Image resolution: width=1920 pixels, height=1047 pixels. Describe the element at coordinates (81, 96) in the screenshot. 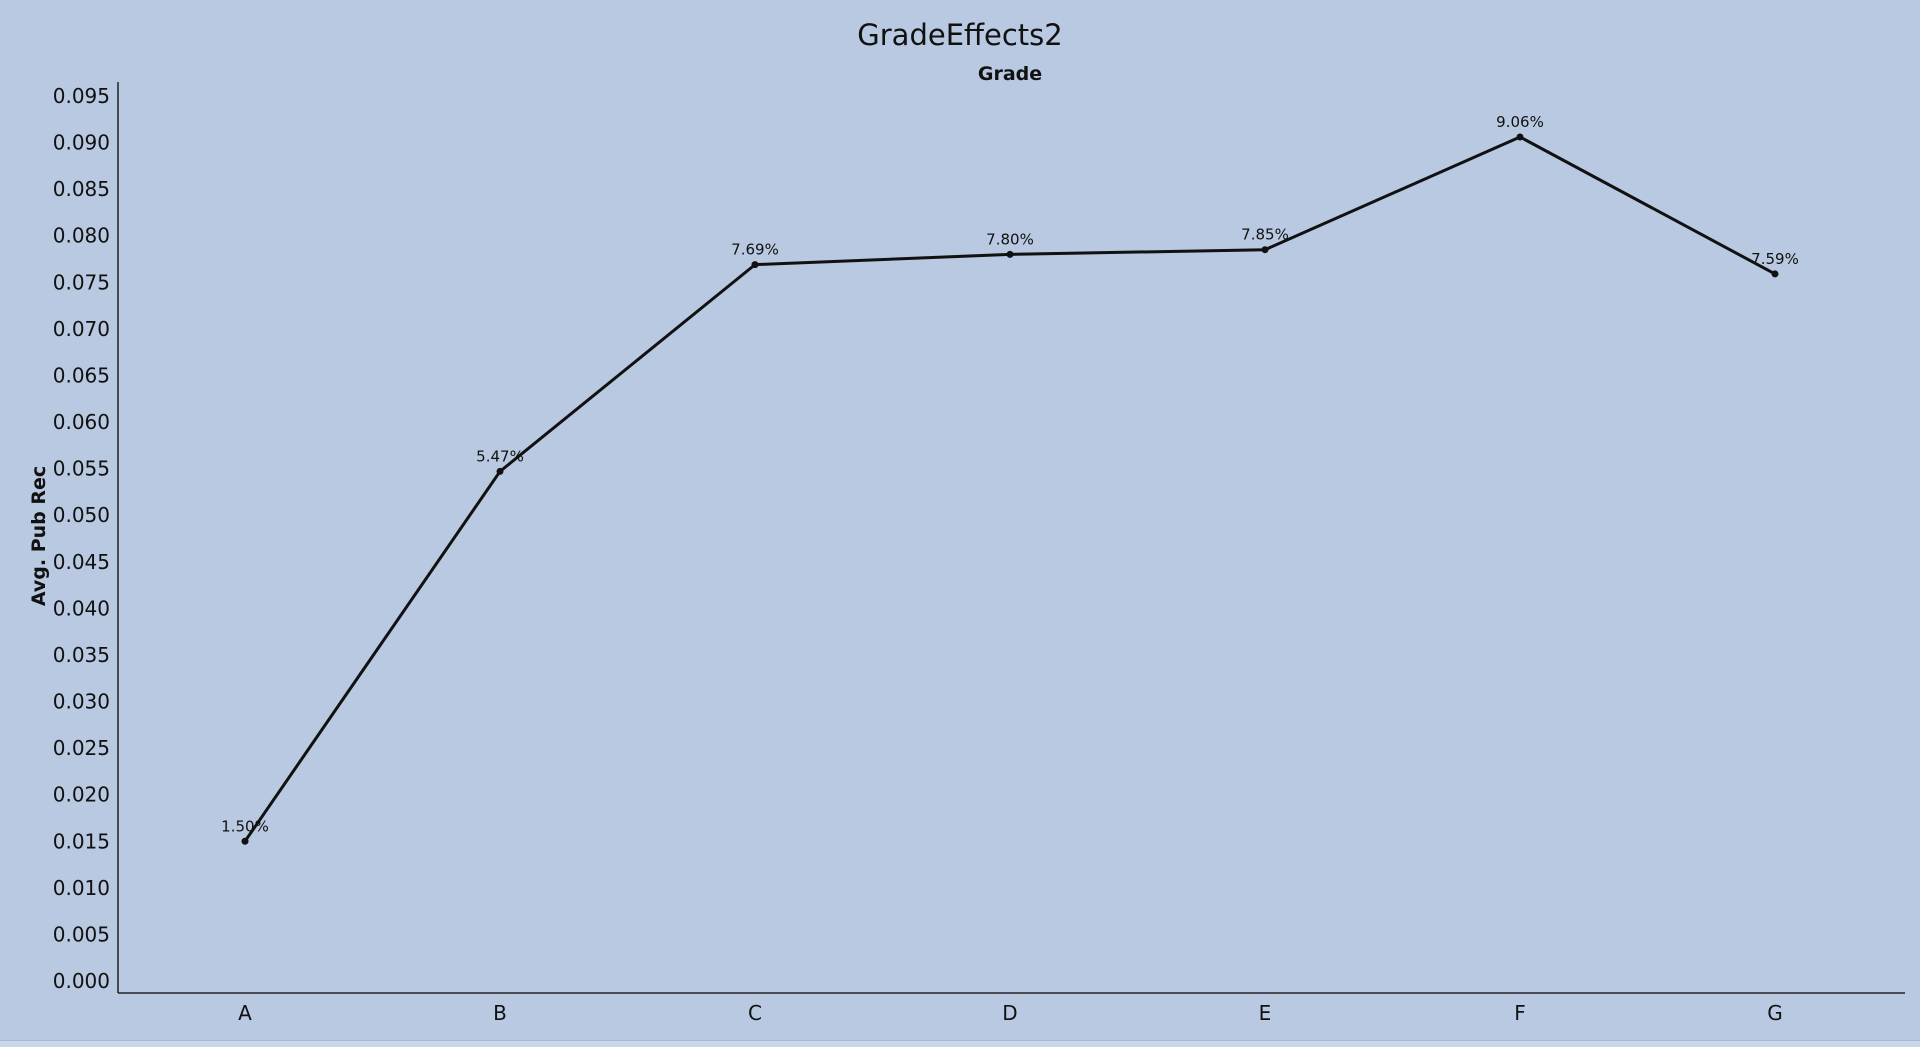

I see `y-tick-label: 0.095` at that location.